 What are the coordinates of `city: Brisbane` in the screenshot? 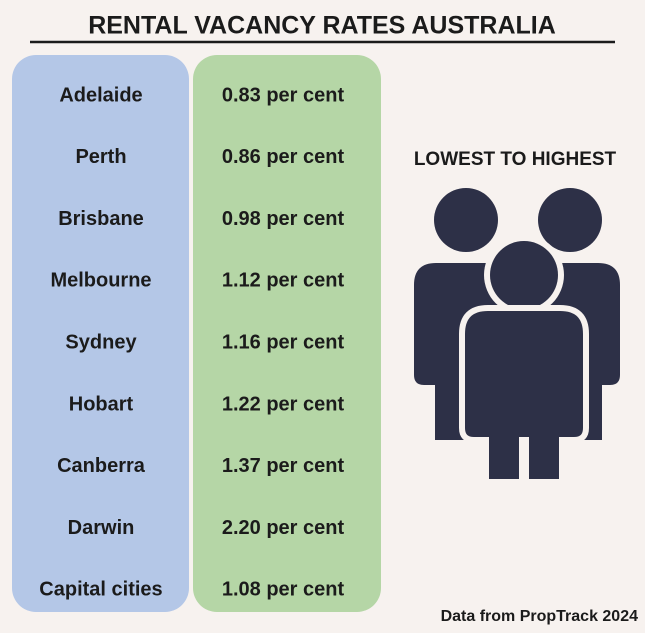 It's located at (101, 219).